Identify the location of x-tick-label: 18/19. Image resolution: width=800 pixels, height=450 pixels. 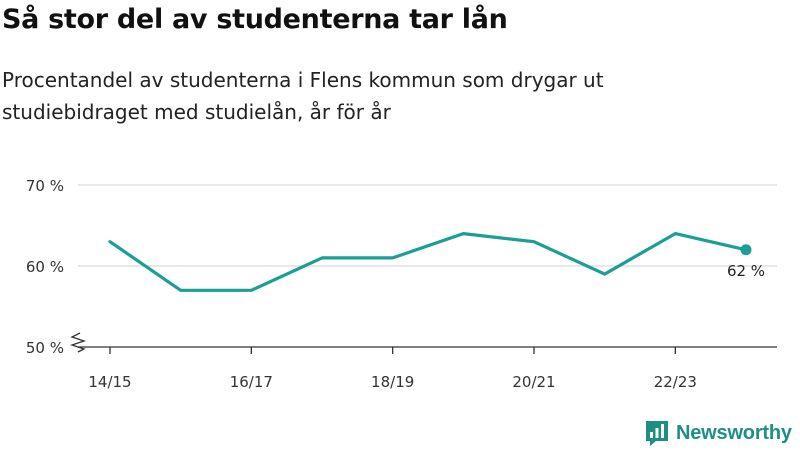
(392, 382).